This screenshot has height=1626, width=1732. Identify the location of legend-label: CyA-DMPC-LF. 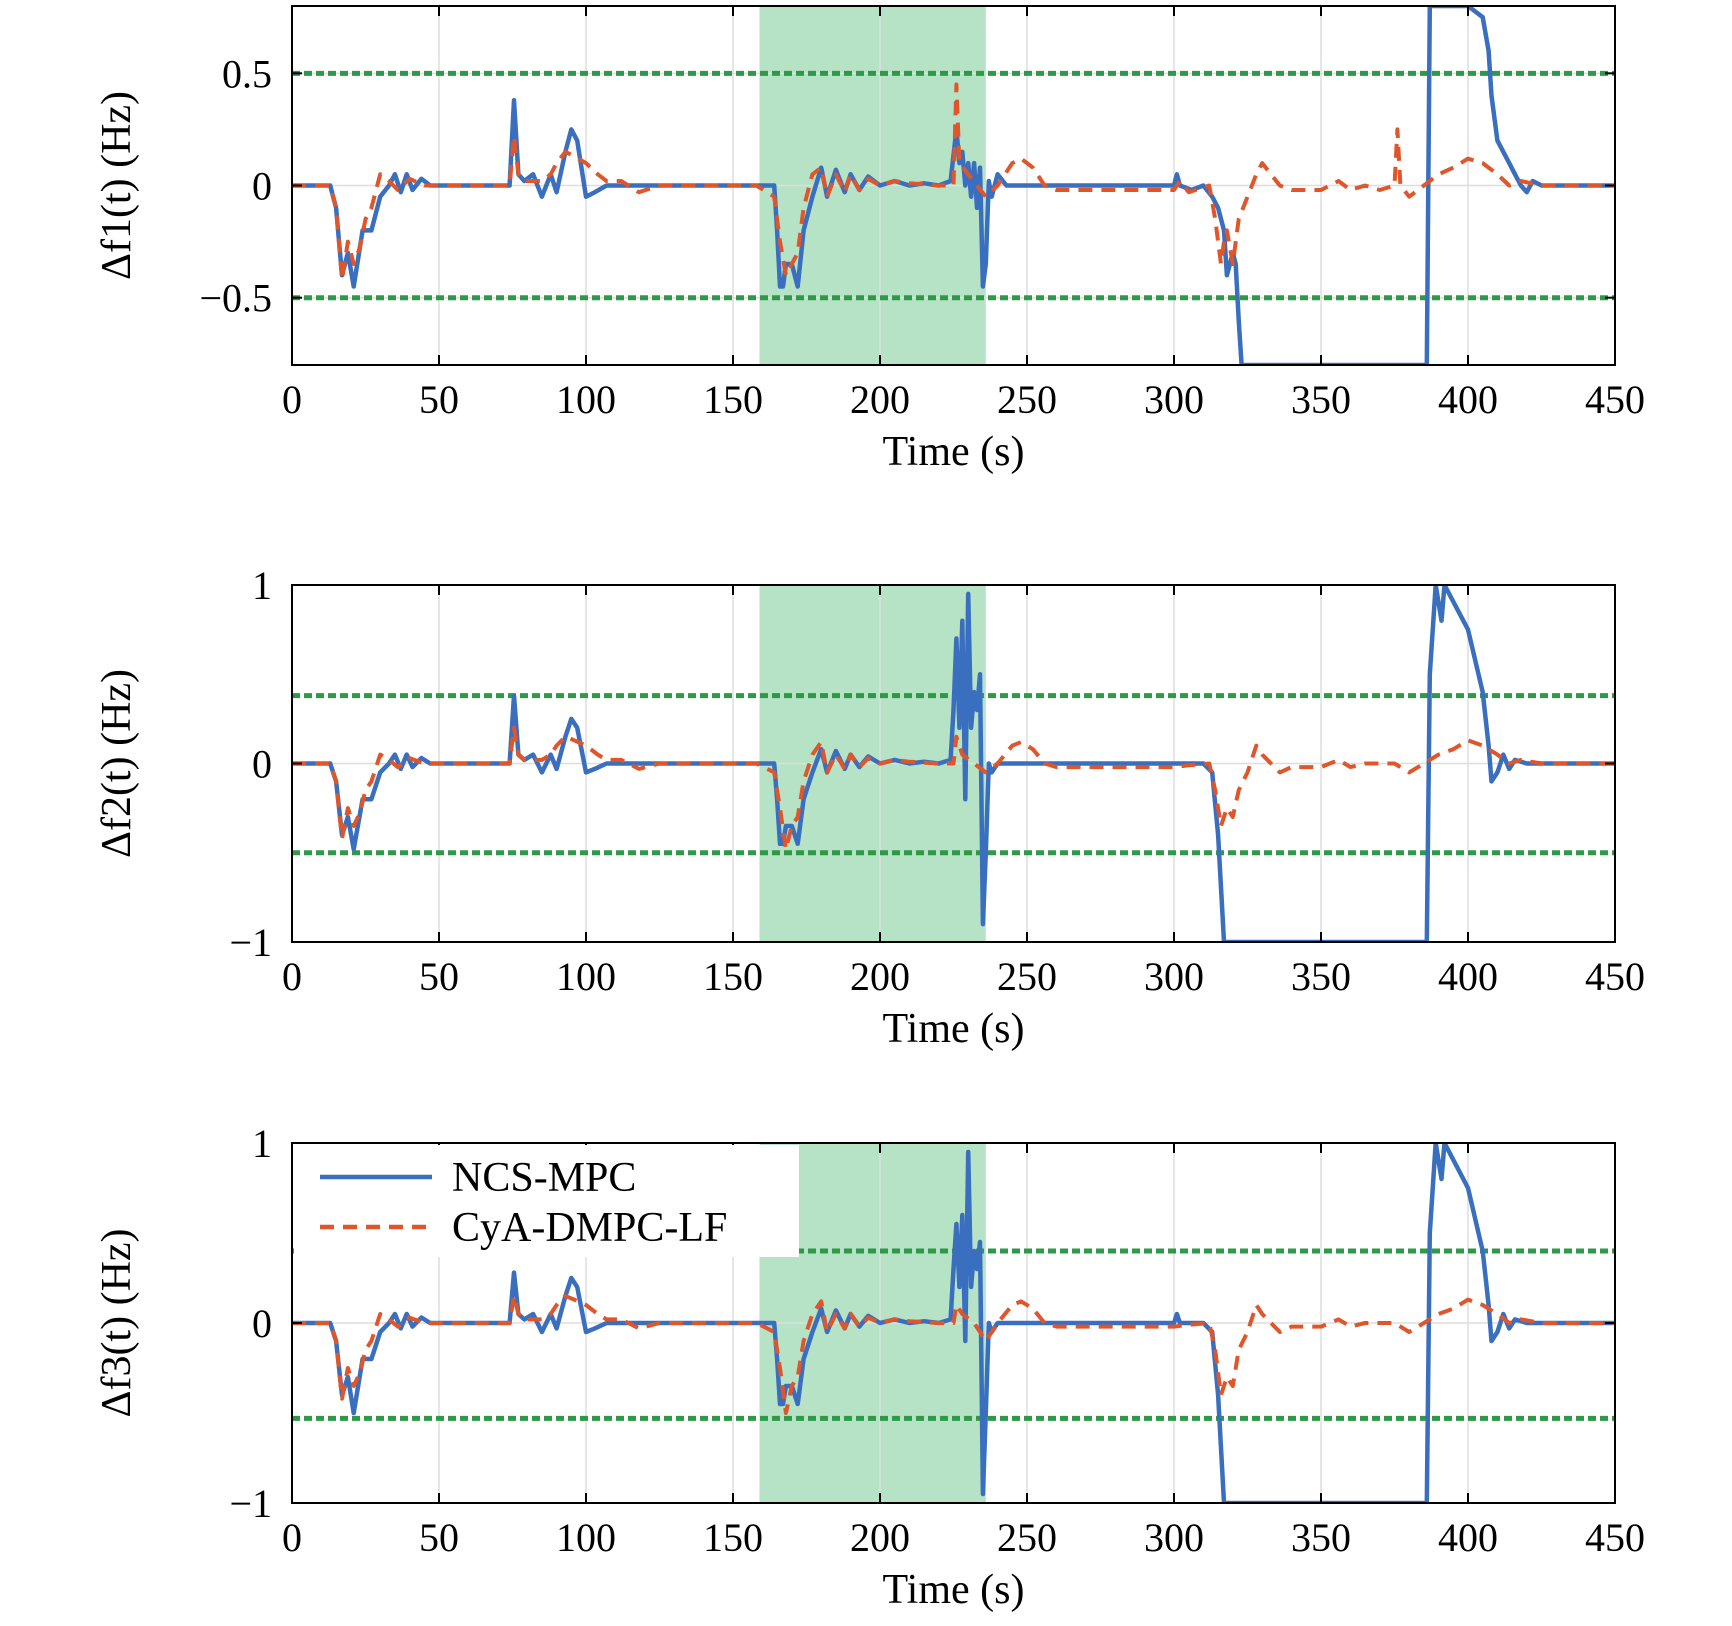
(589, 1228).